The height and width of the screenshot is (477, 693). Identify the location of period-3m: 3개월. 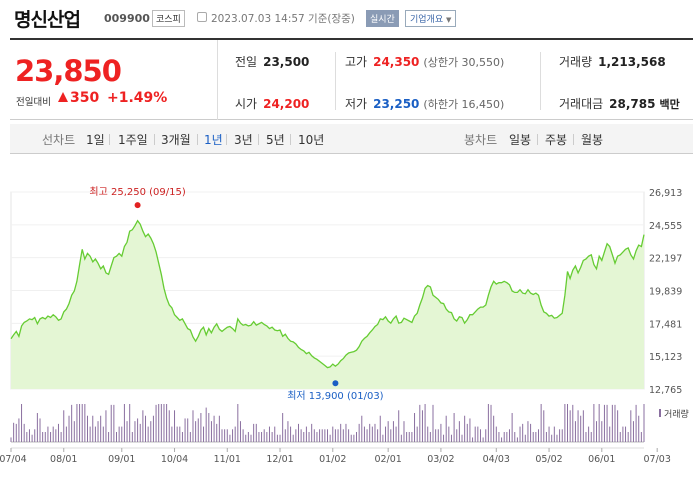
(176, 140).